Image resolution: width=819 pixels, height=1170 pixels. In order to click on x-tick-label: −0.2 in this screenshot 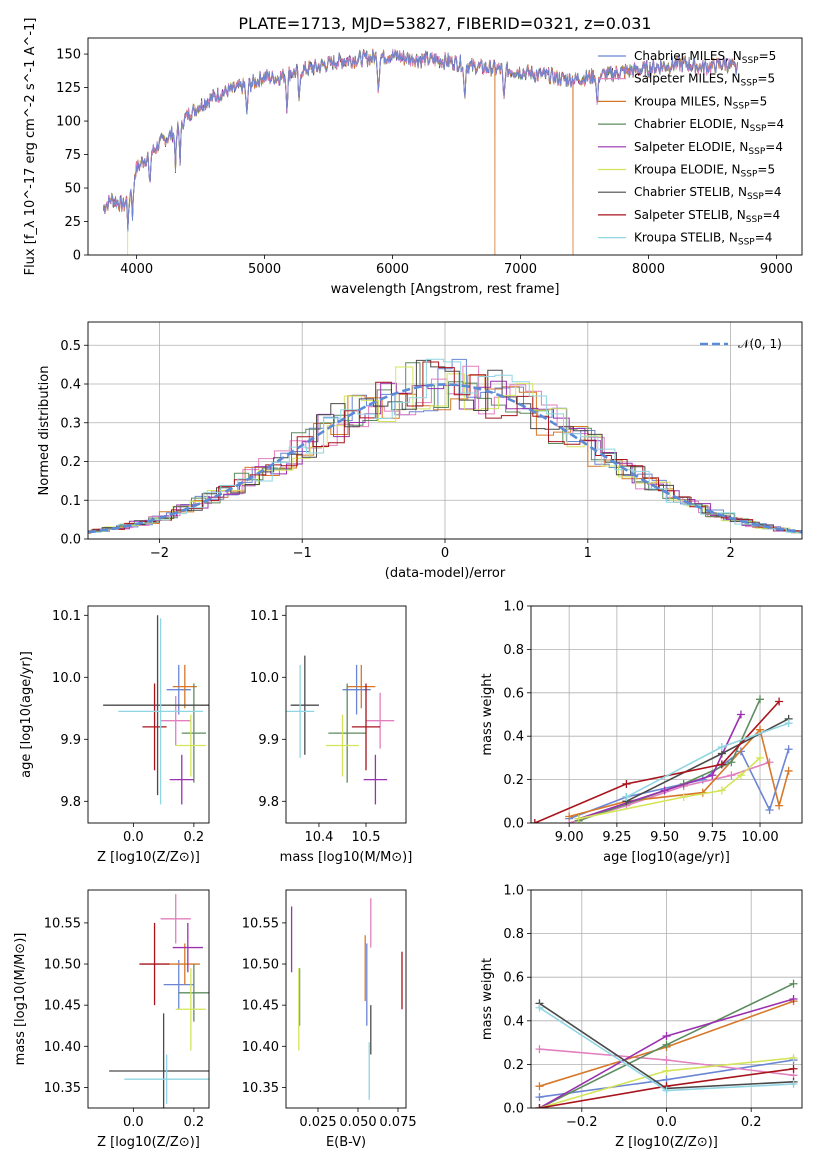, I will do `click(582, 1122)`.